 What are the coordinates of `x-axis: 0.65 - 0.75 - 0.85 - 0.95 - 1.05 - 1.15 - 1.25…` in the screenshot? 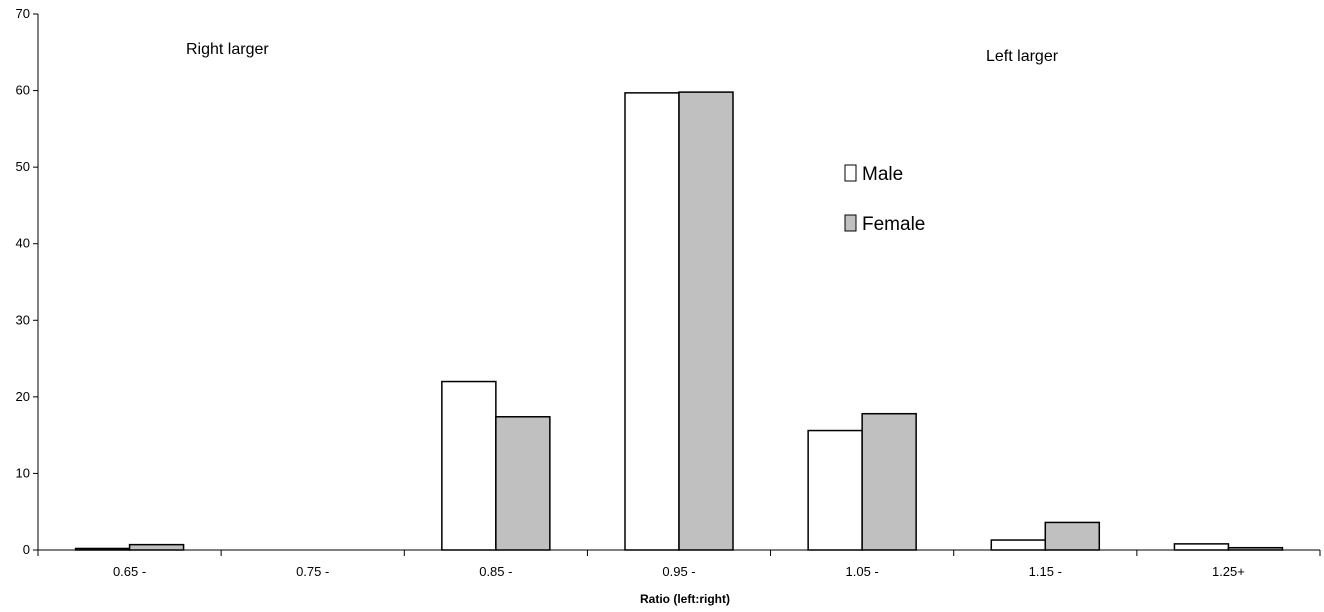 It's located at (679, 564).